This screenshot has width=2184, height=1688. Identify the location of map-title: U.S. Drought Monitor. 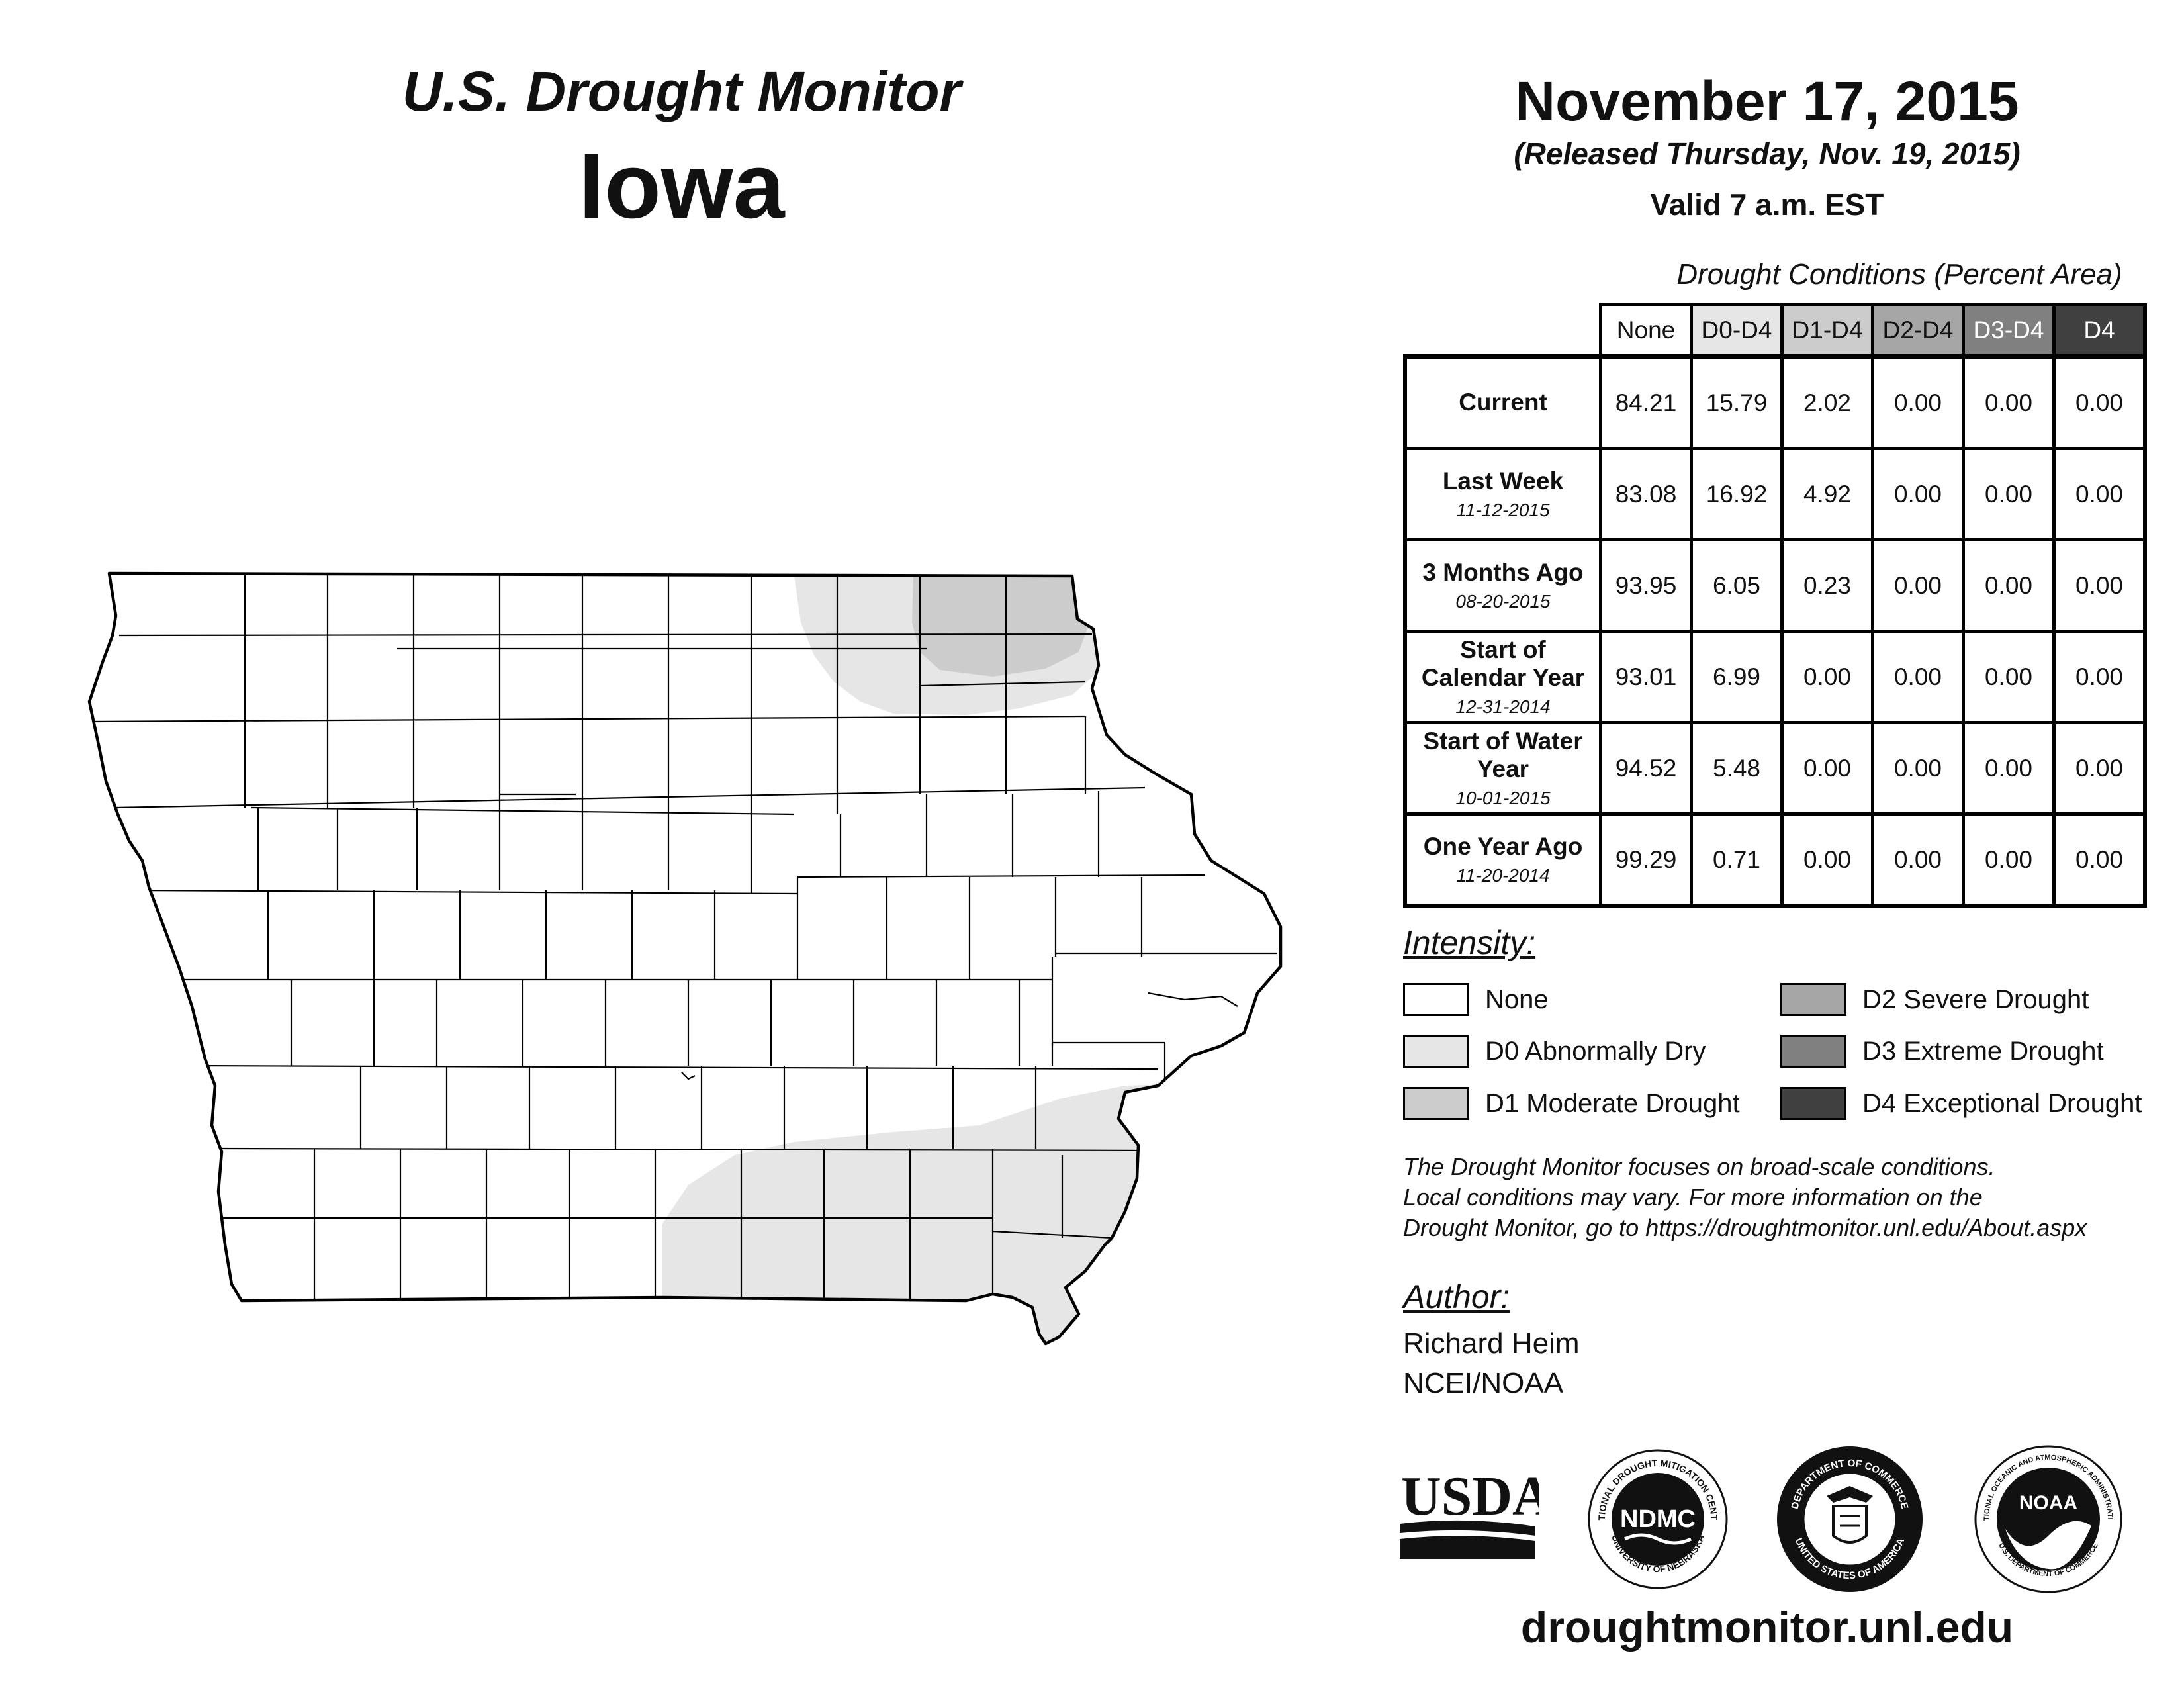
(682, 91).